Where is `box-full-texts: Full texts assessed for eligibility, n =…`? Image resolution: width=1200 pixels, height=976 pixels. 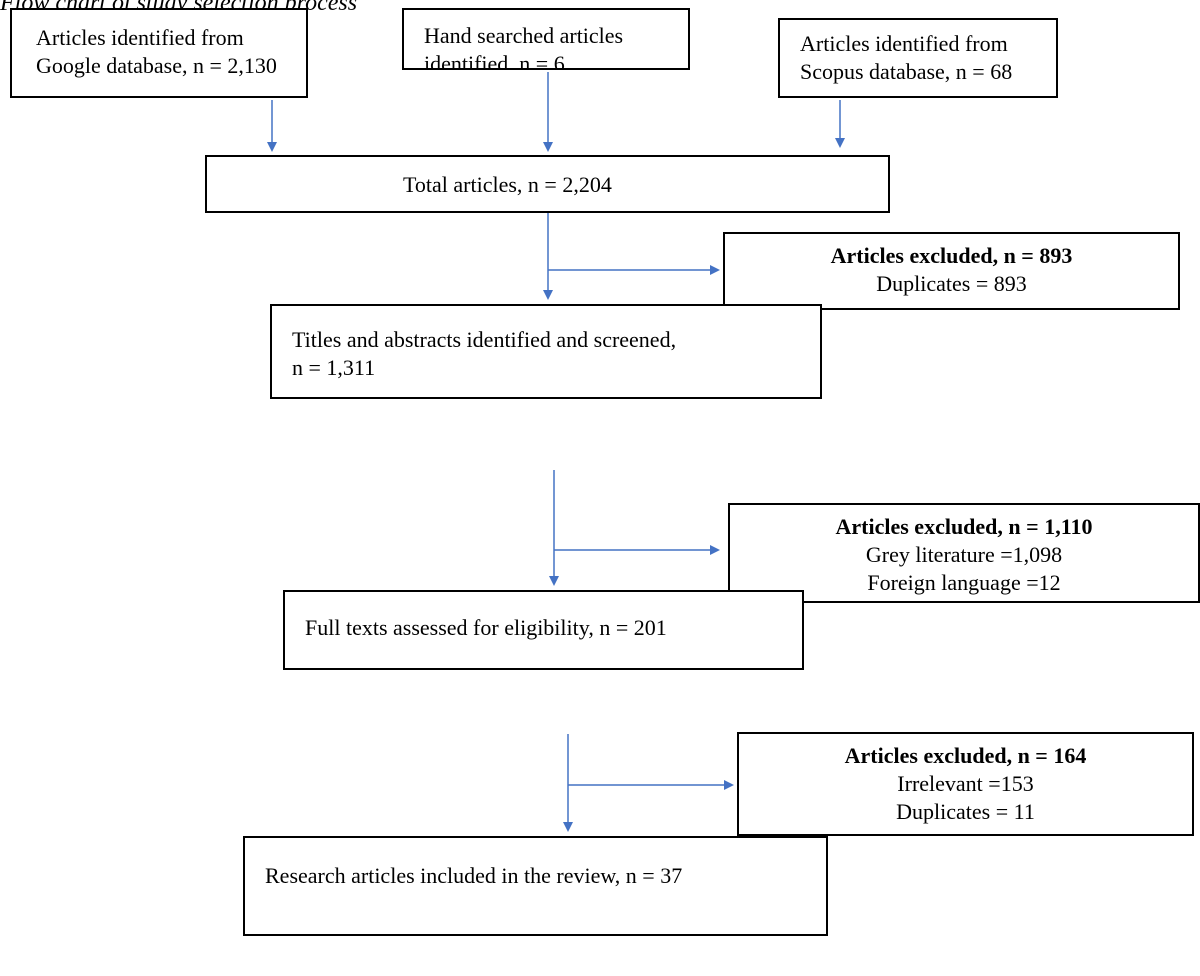
box-full-texts: Full texts assessed for eligibility, n =… is located at coordinates (543, 630).